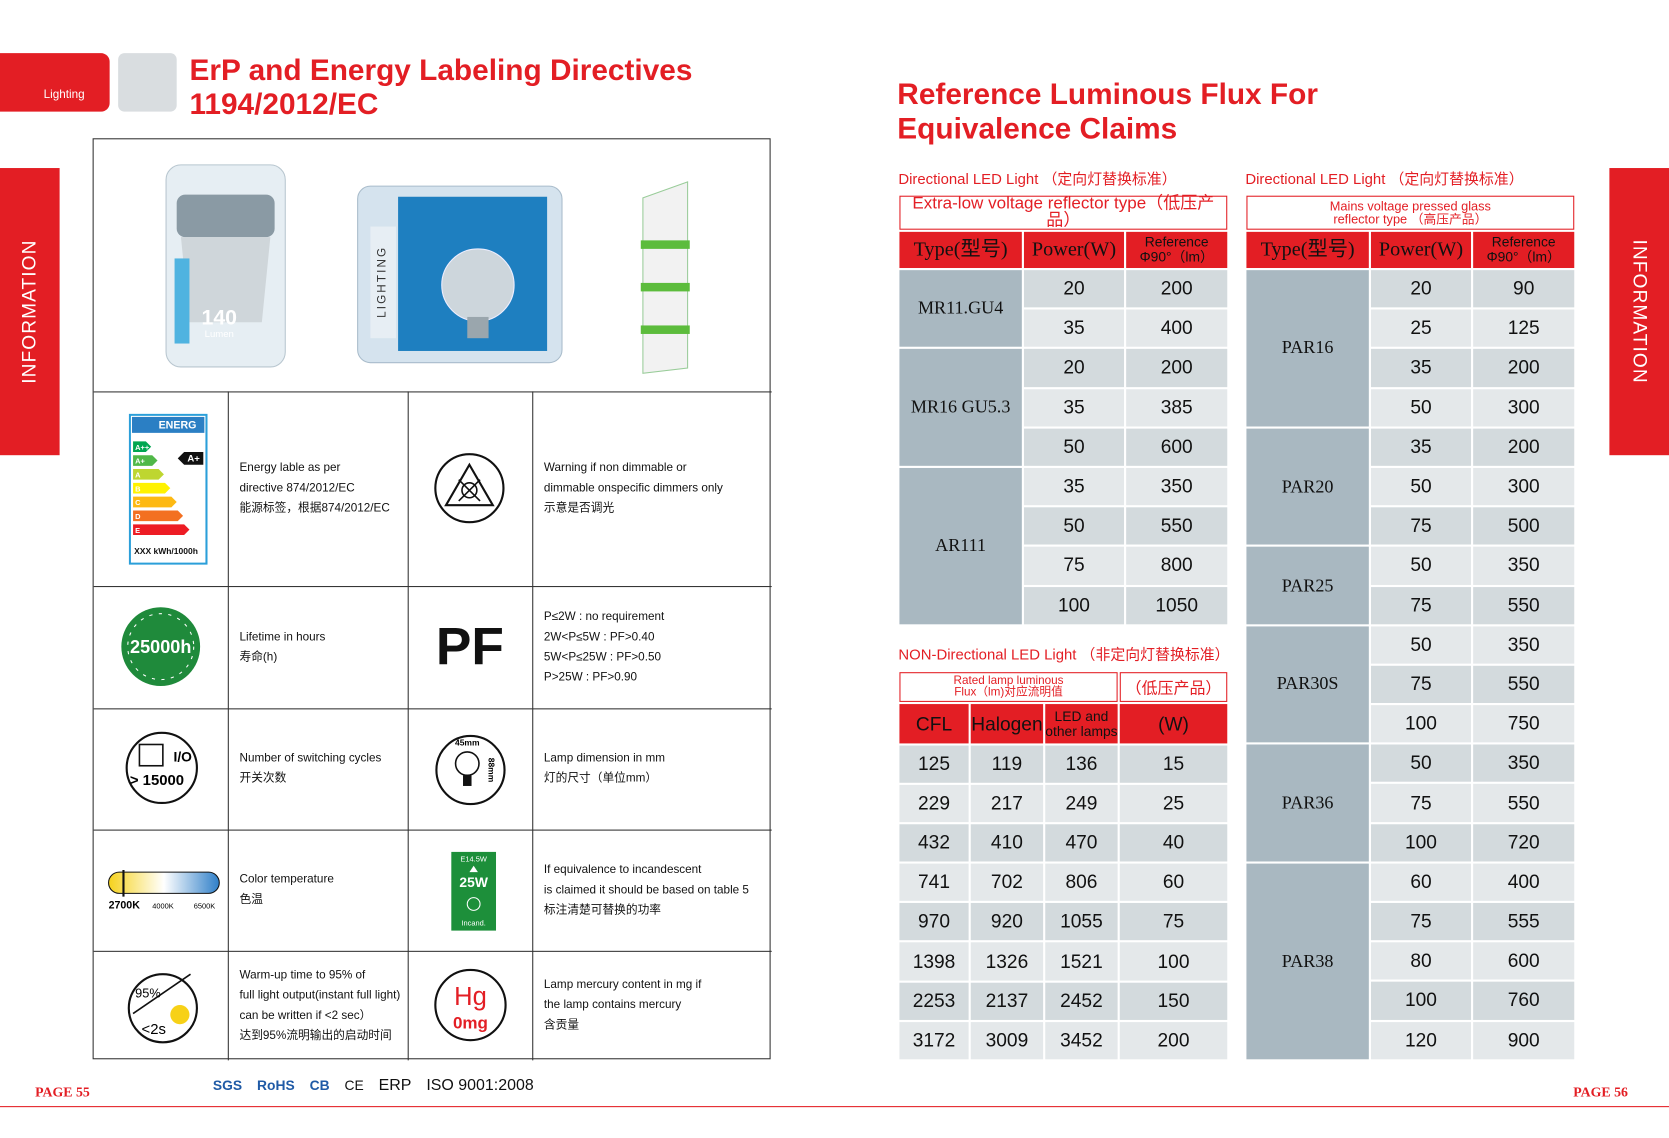  Describe the element at coordinates (934, 724) in the screenshot. I see `header-cell: CFL` at that location.